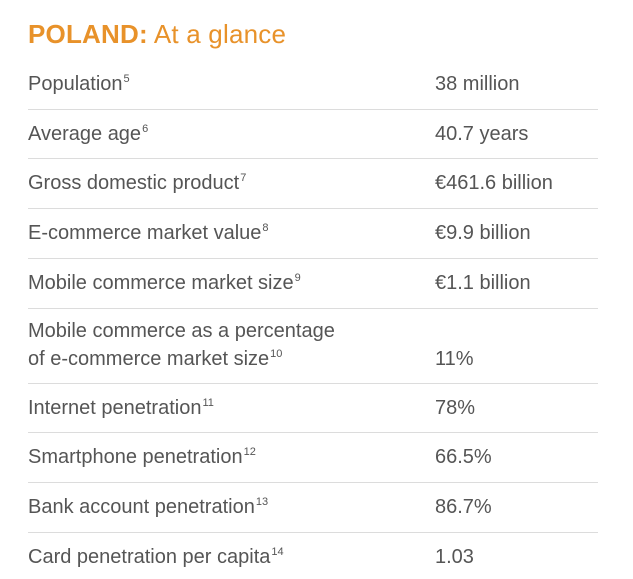 The image size is (633, 579). I want to click on title-rest: At a glance, so click(217, 34).